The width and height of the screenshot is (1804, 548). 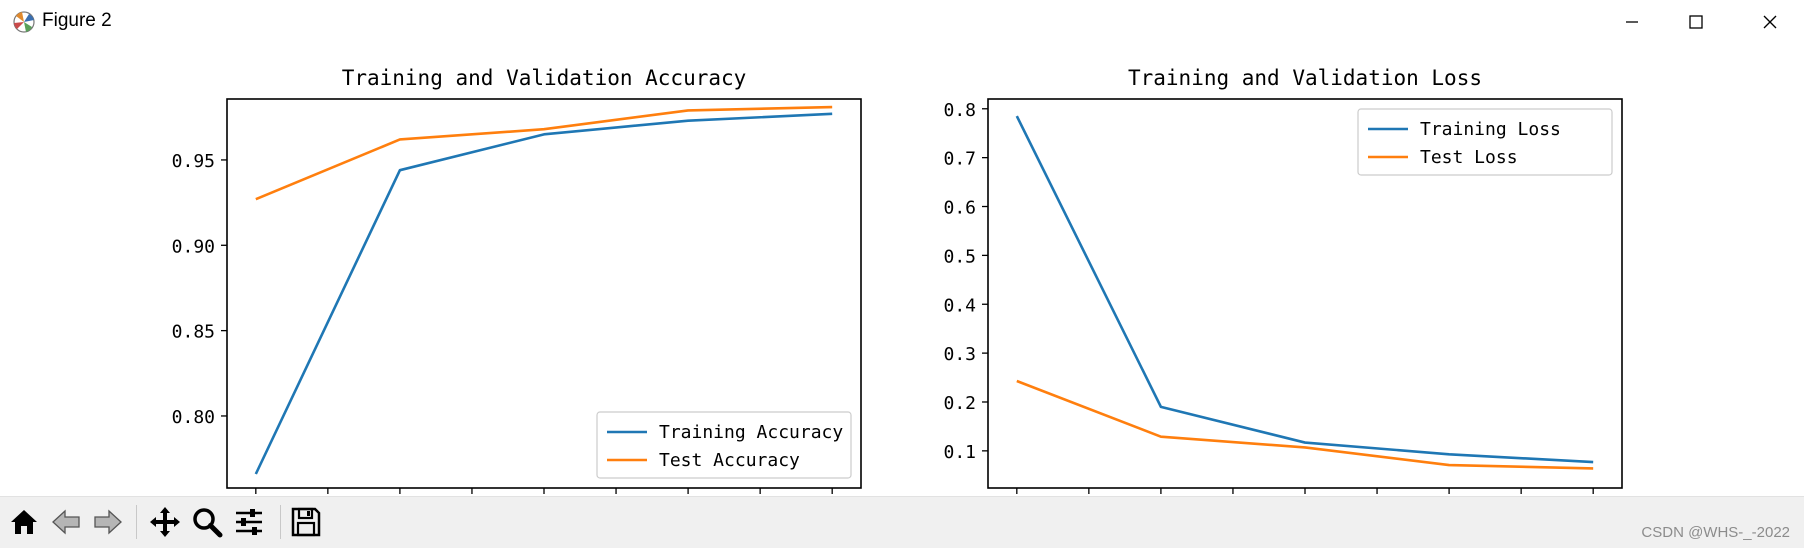 I want to click on forward-arrow-icon, so click(x=108, y=522).